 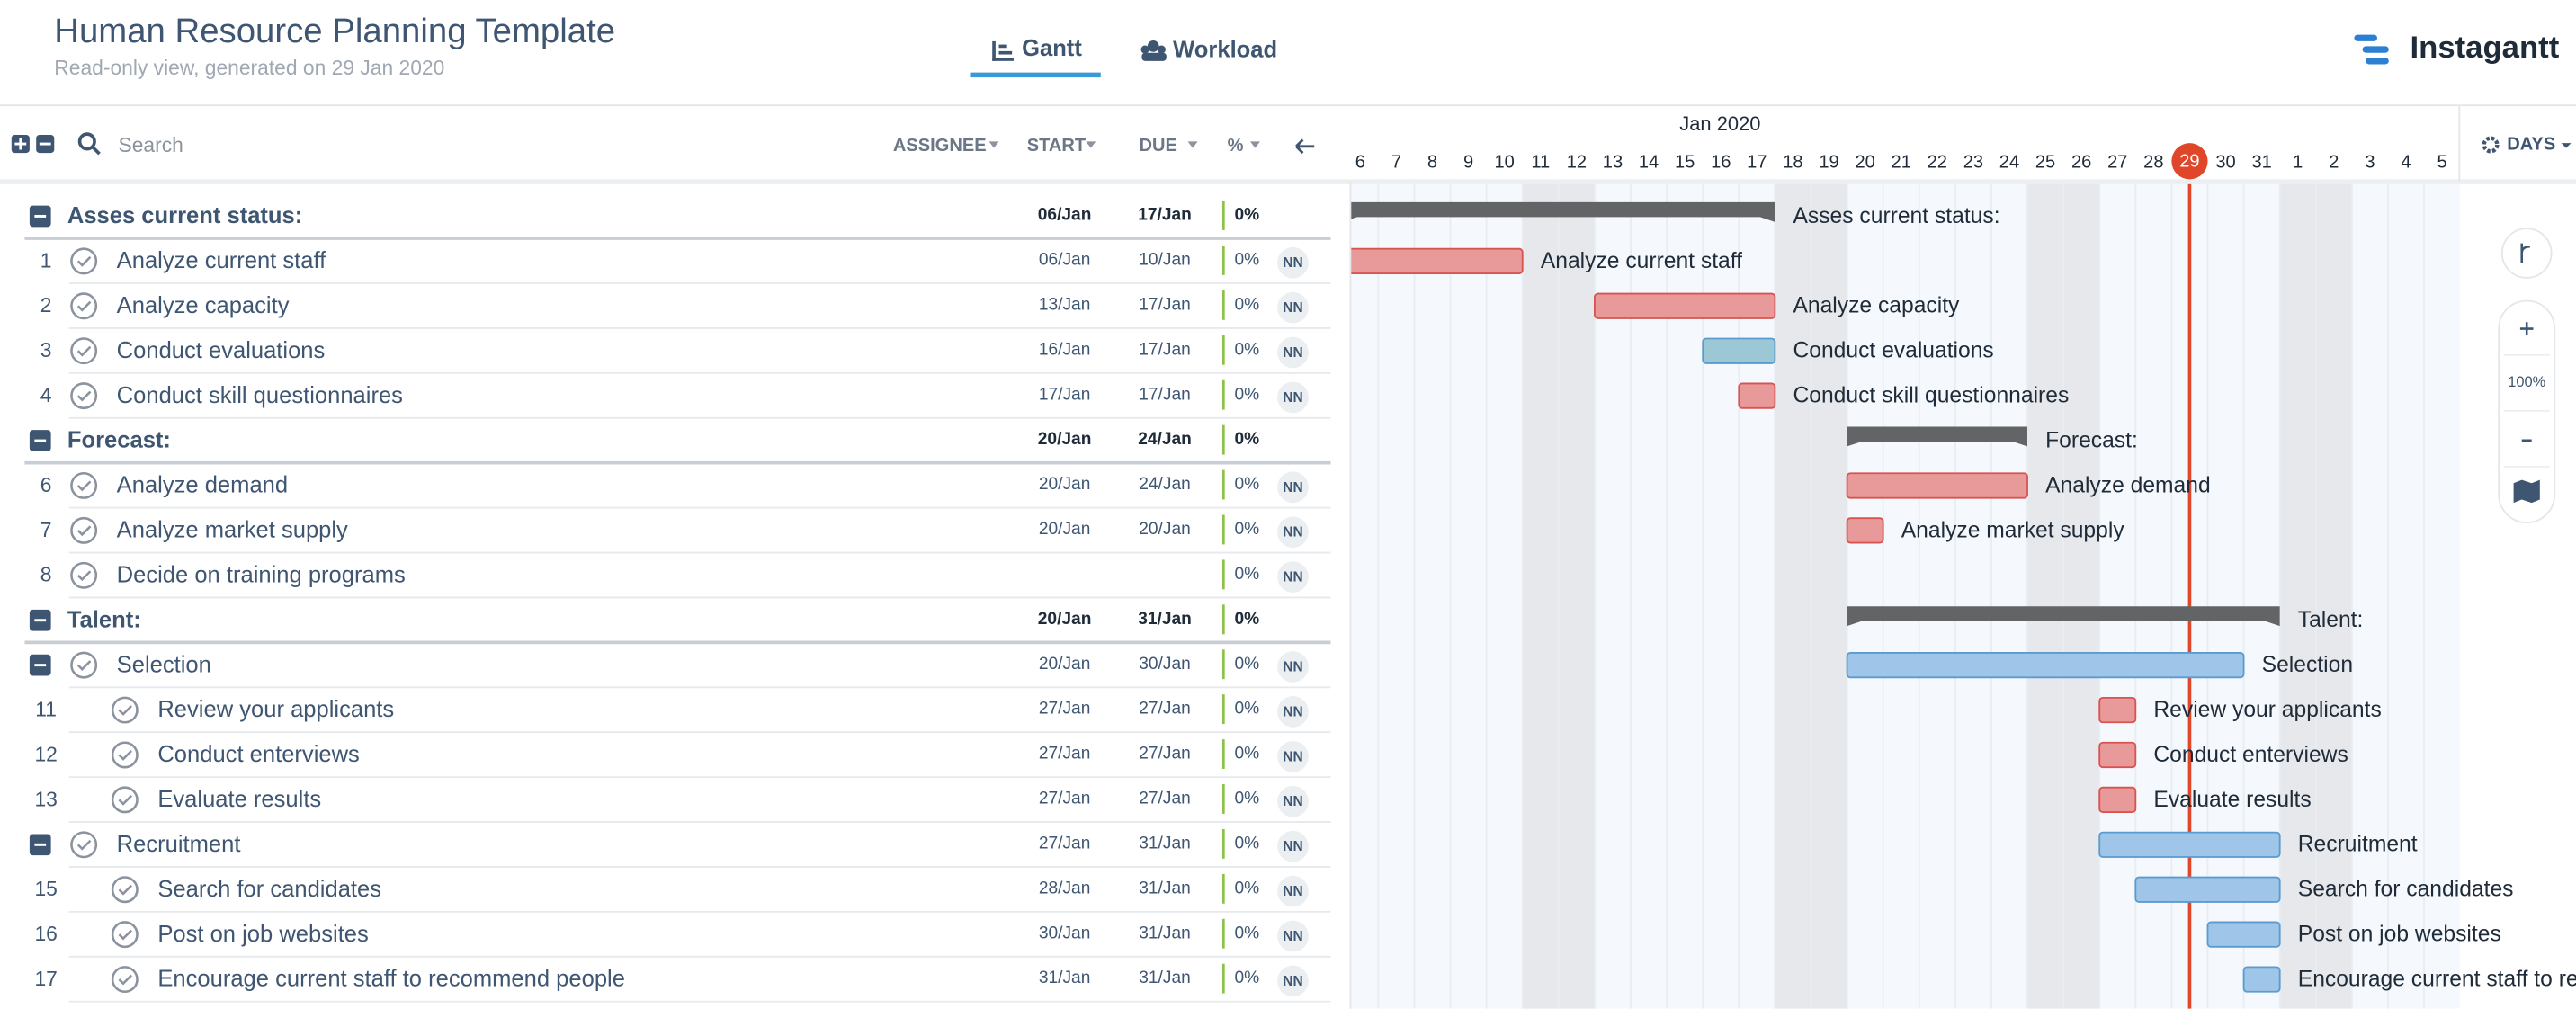 I want to click on start-date: 13/Jan, so click(x=1065, y=305).